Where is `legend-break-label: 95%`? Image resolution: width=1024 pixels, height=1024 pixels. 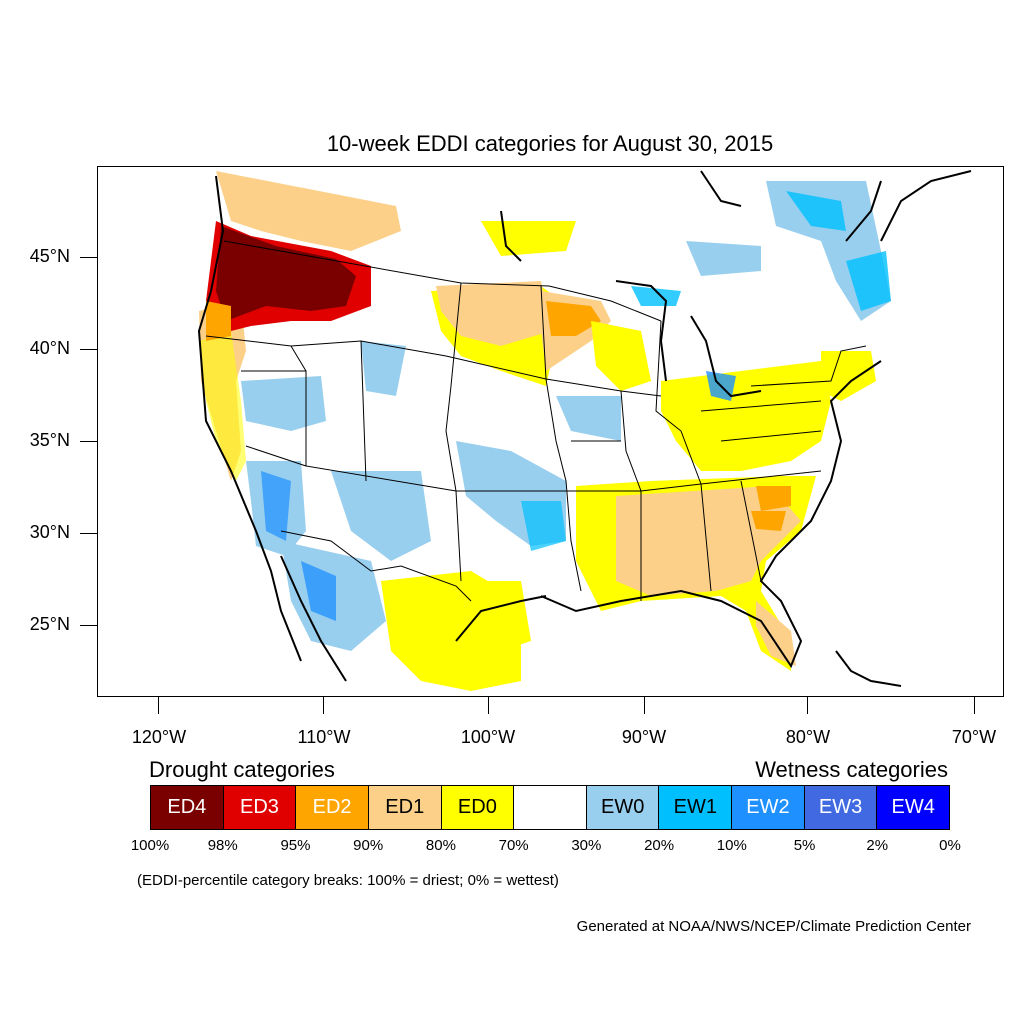 legend-break-label: 95% is located at coordinates (295, 845).